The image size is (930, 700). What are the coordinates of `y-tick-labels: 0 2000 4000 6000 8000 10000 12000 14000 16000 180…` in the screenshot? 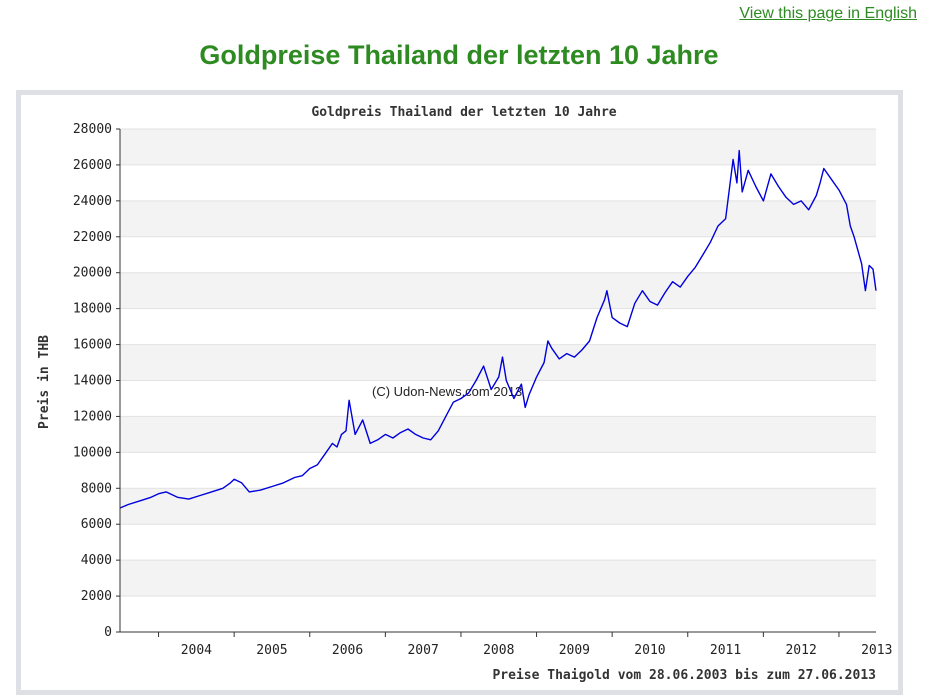 It's located at (96, 381).